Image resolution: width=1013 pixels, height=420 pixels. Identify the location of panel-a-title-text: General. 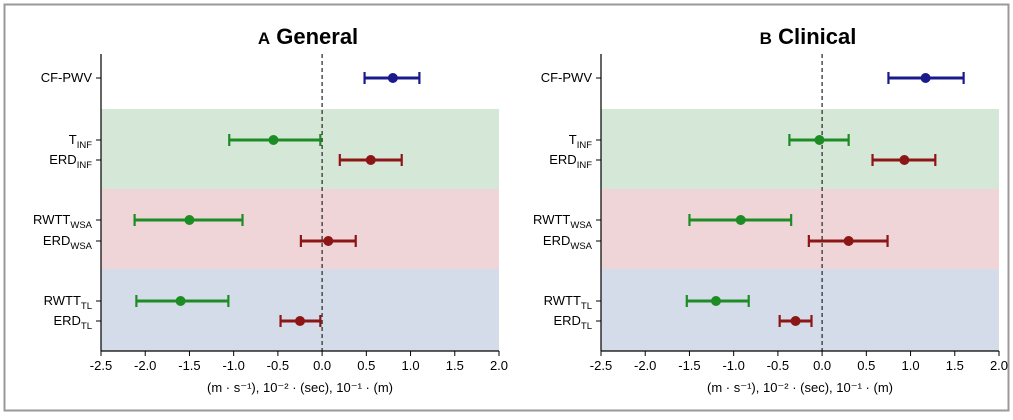
(317, 36).